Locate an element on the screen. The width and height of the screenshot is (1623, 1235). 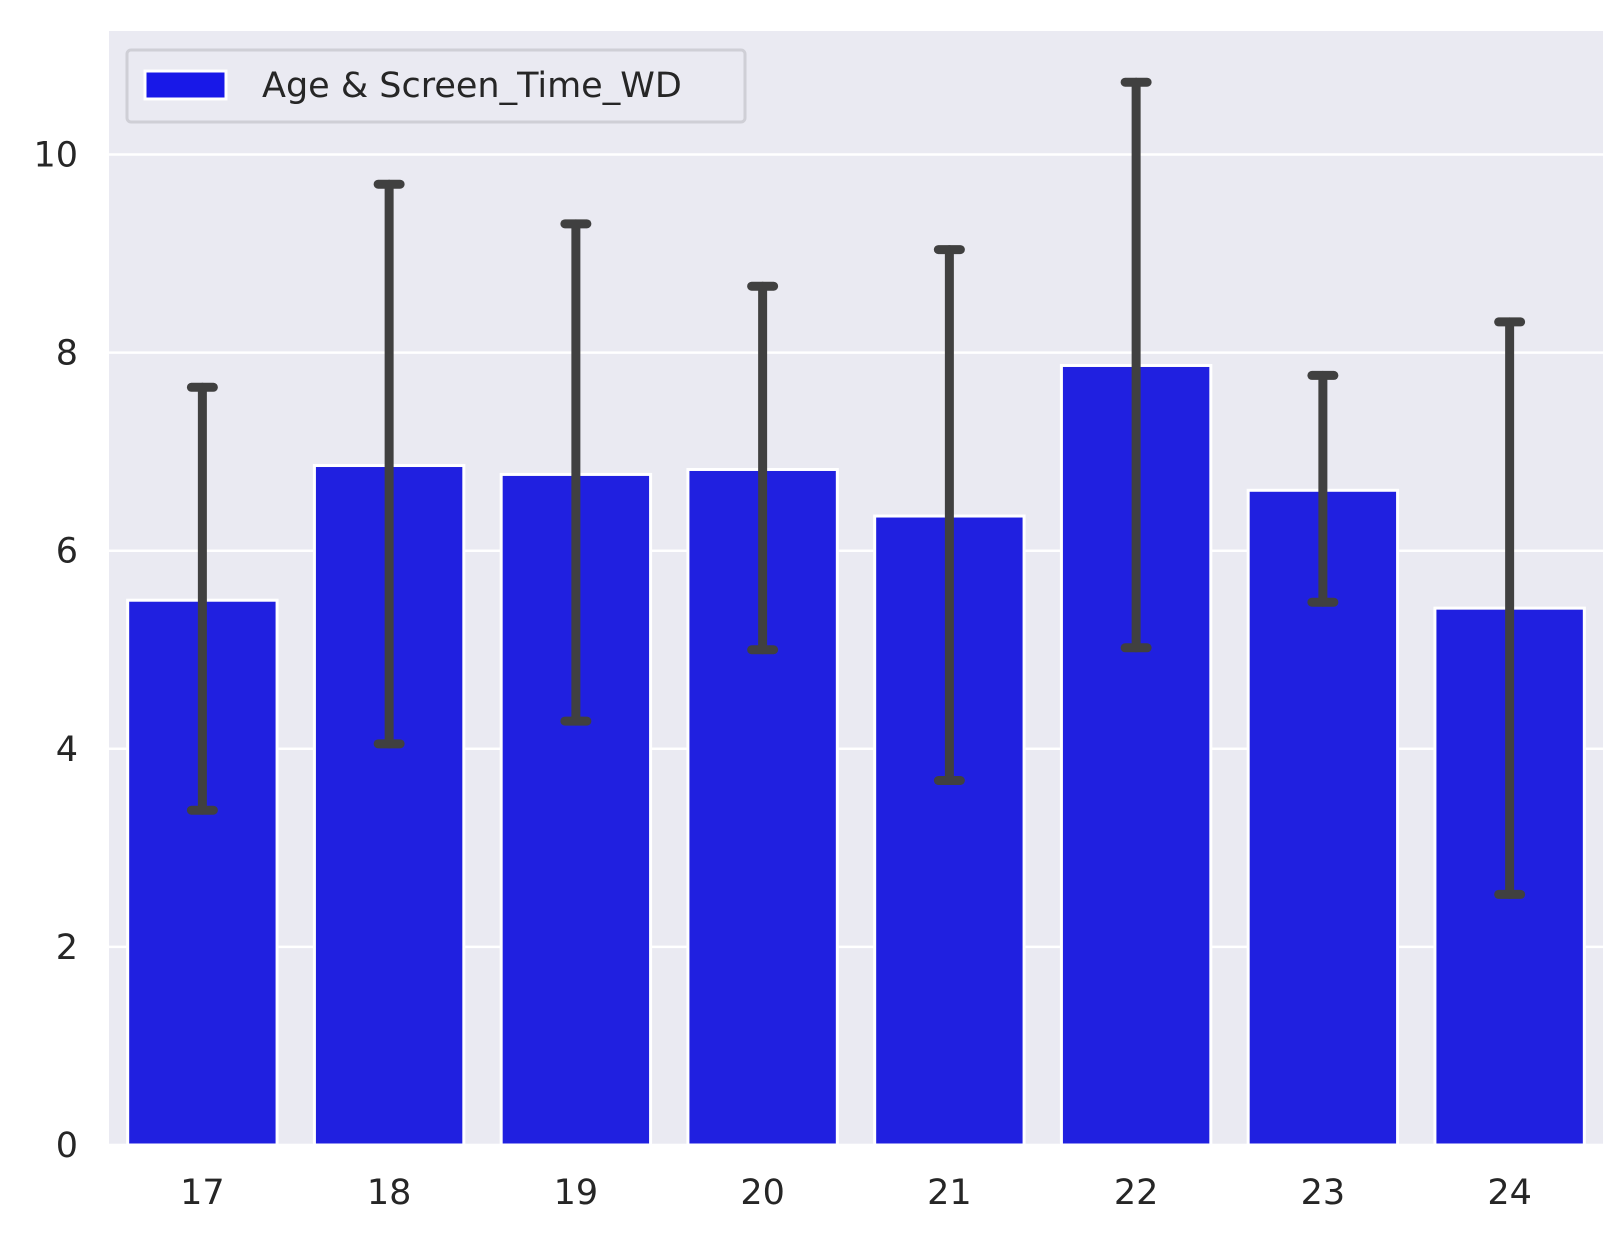
legend-box is located at coordinates (436, 86).